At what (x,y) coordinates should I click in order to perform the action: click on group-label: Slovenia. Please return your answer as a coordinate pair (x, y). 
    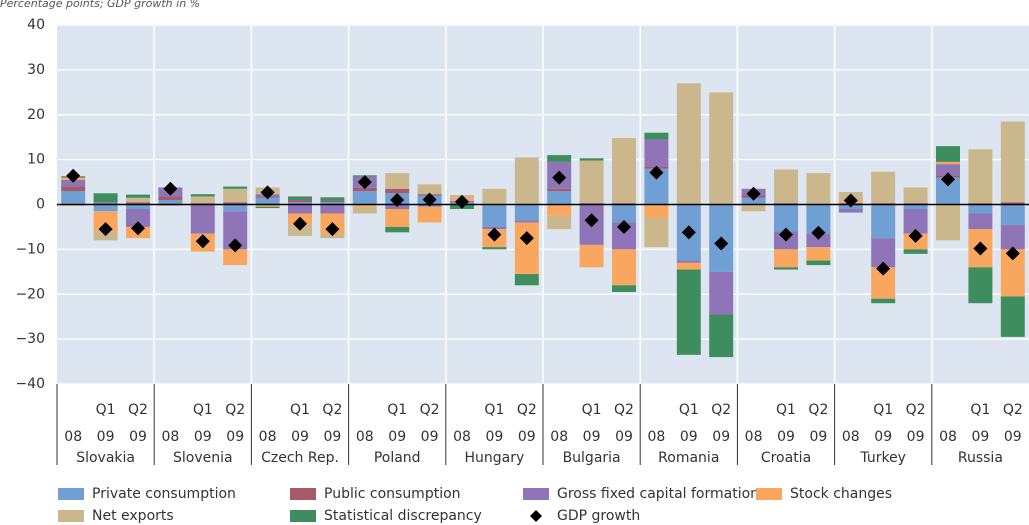
    Looking at the image, I should click on (203, 458).